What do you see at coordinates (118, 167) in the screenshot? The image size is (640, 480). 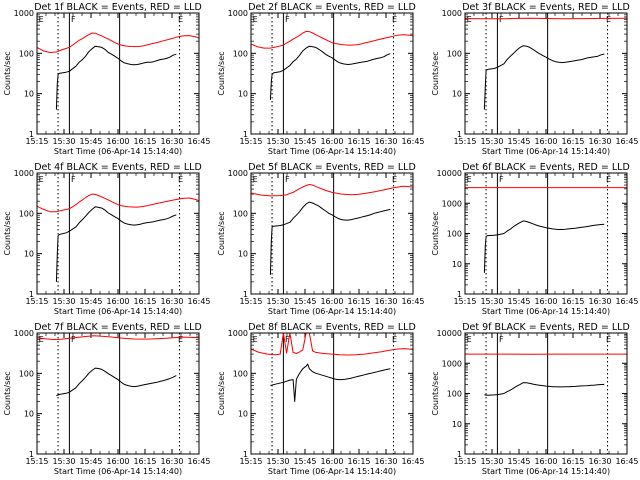 I see `chart-title: Det 4f BLACK = Events, RED = LLD` at bounding box center [118, 167].